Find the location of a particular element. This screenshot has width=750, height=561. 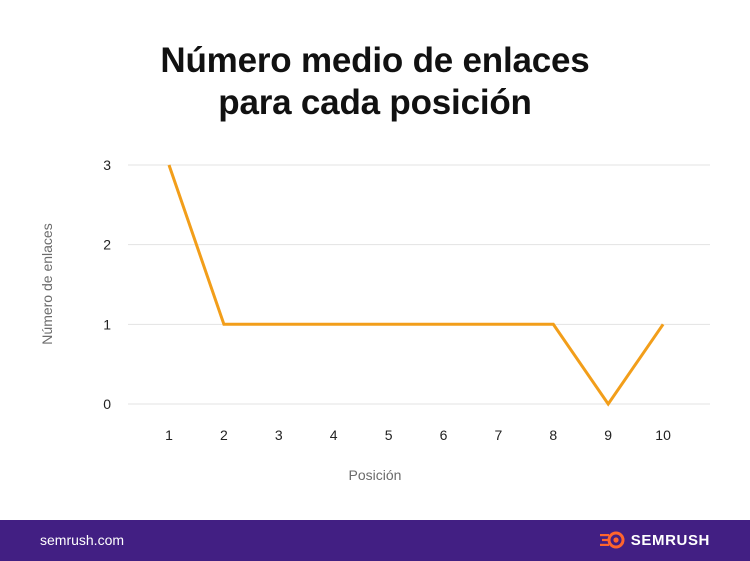

x-tick-label: 1 is located at coordinates (169, 435).